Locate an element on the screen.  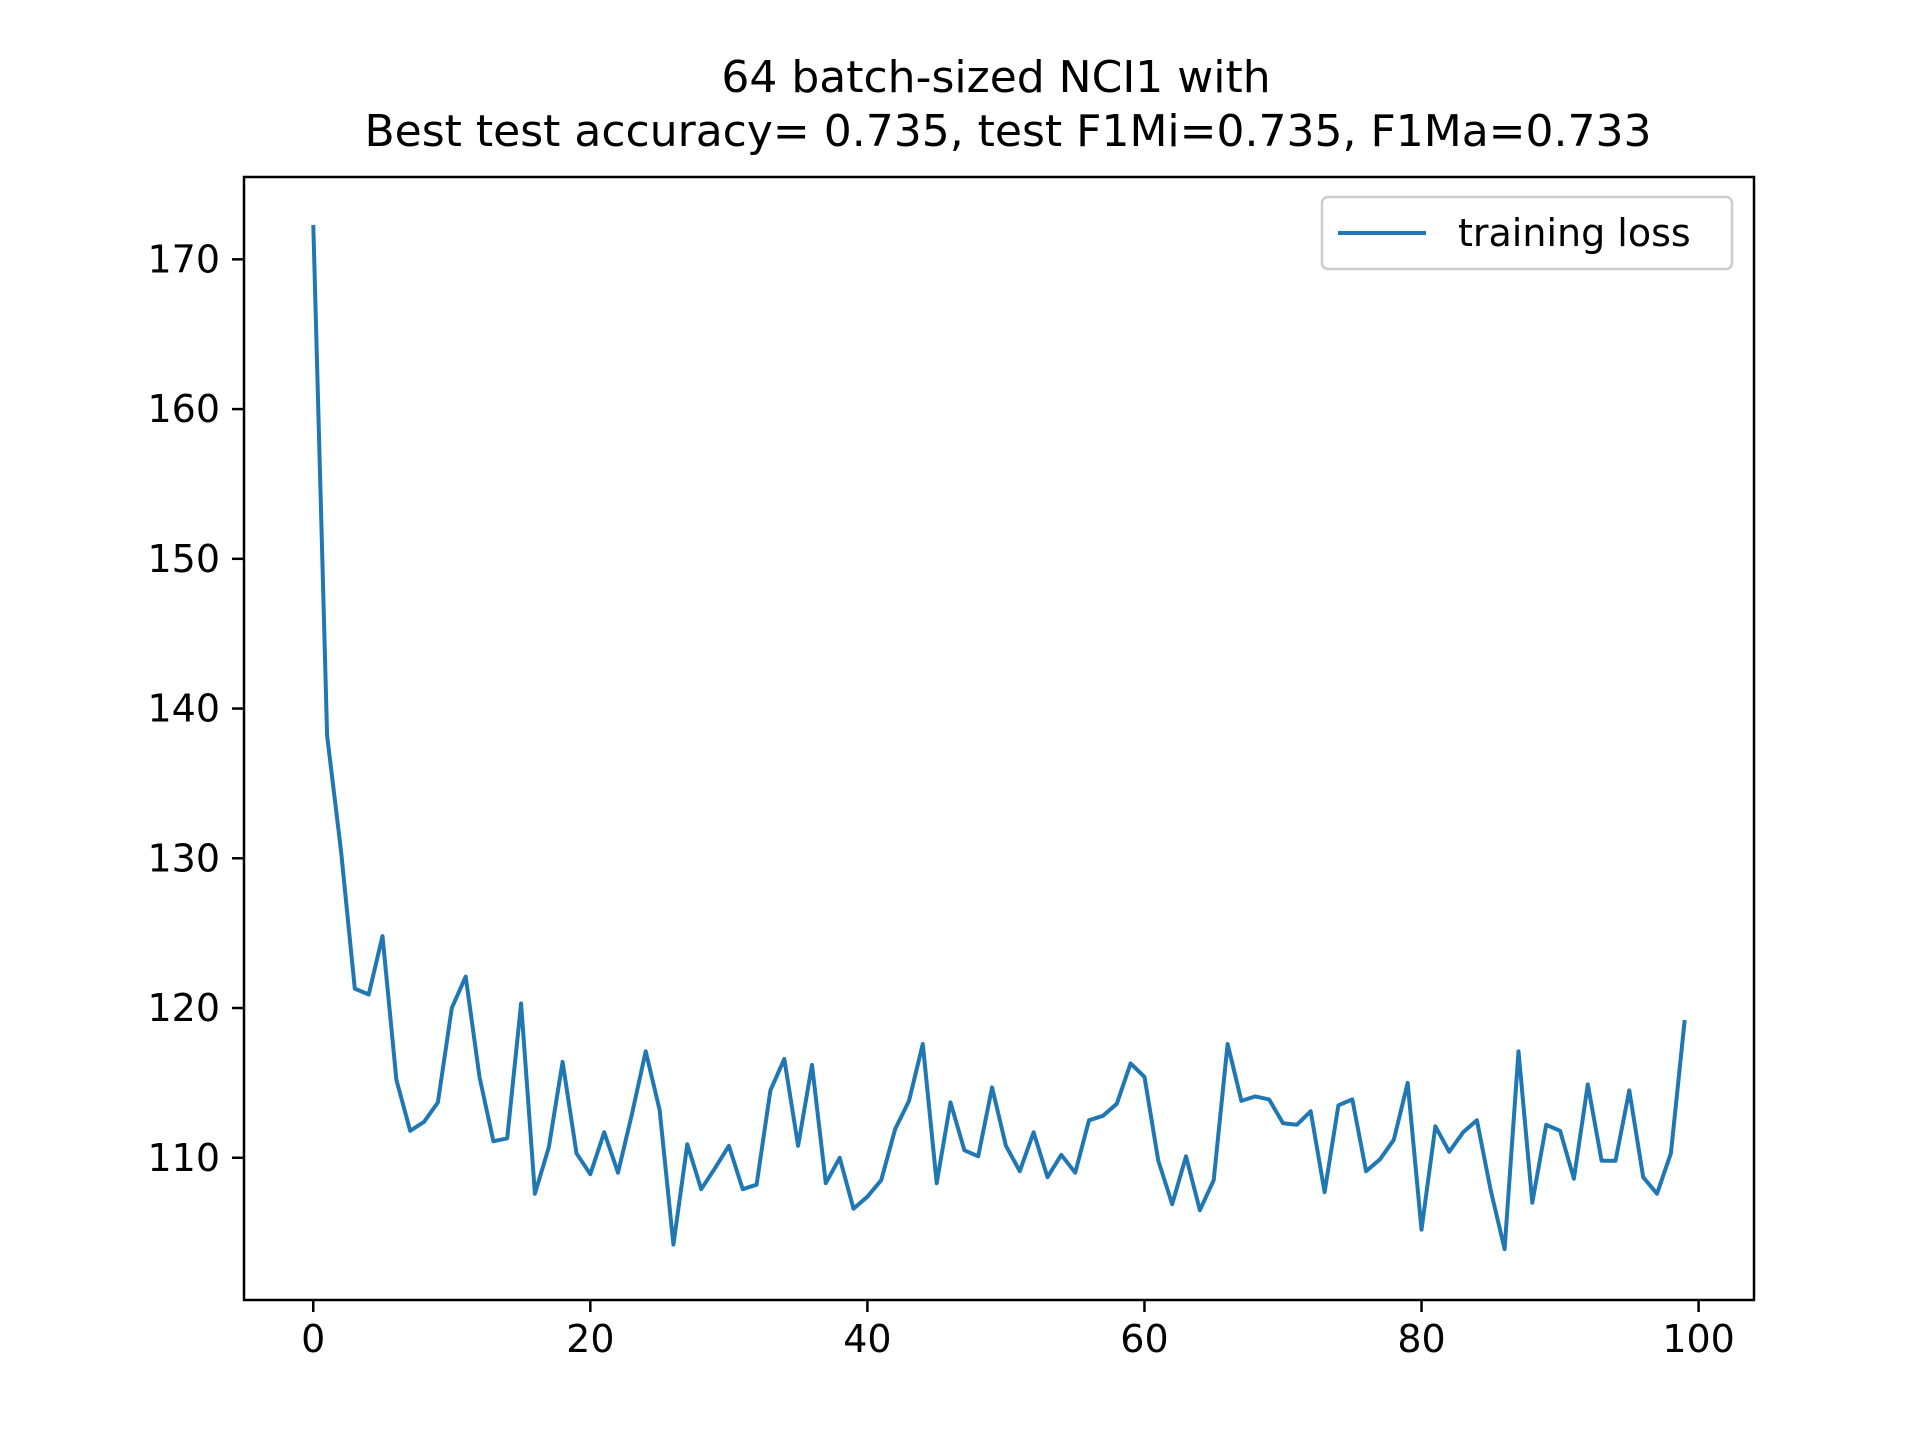
y-tick-label: 140 is located at coordinates (183, 709).